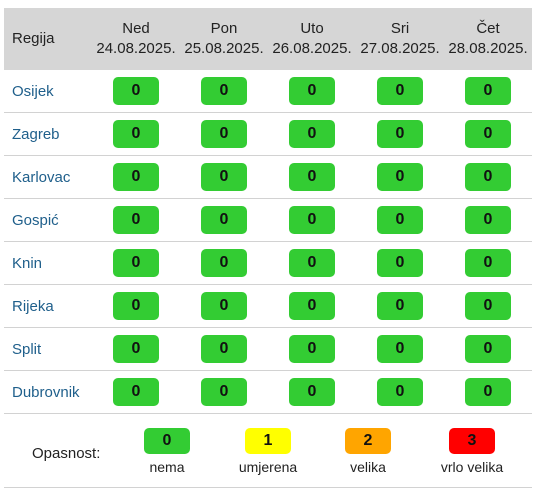  I want to click on legend-label: nema, so click(167, 467).